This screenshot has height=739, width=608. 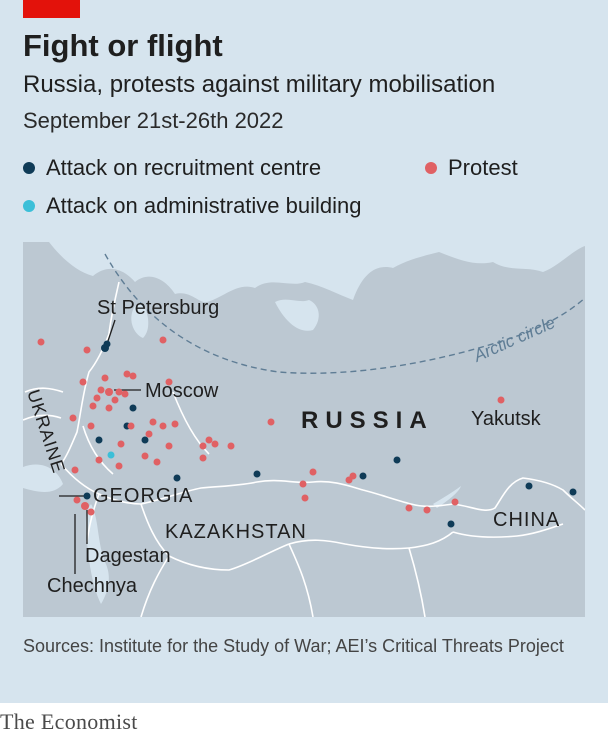 I want to click on label-kazakhstan: KAZAKHSTAN, so click(x=236, y=532).